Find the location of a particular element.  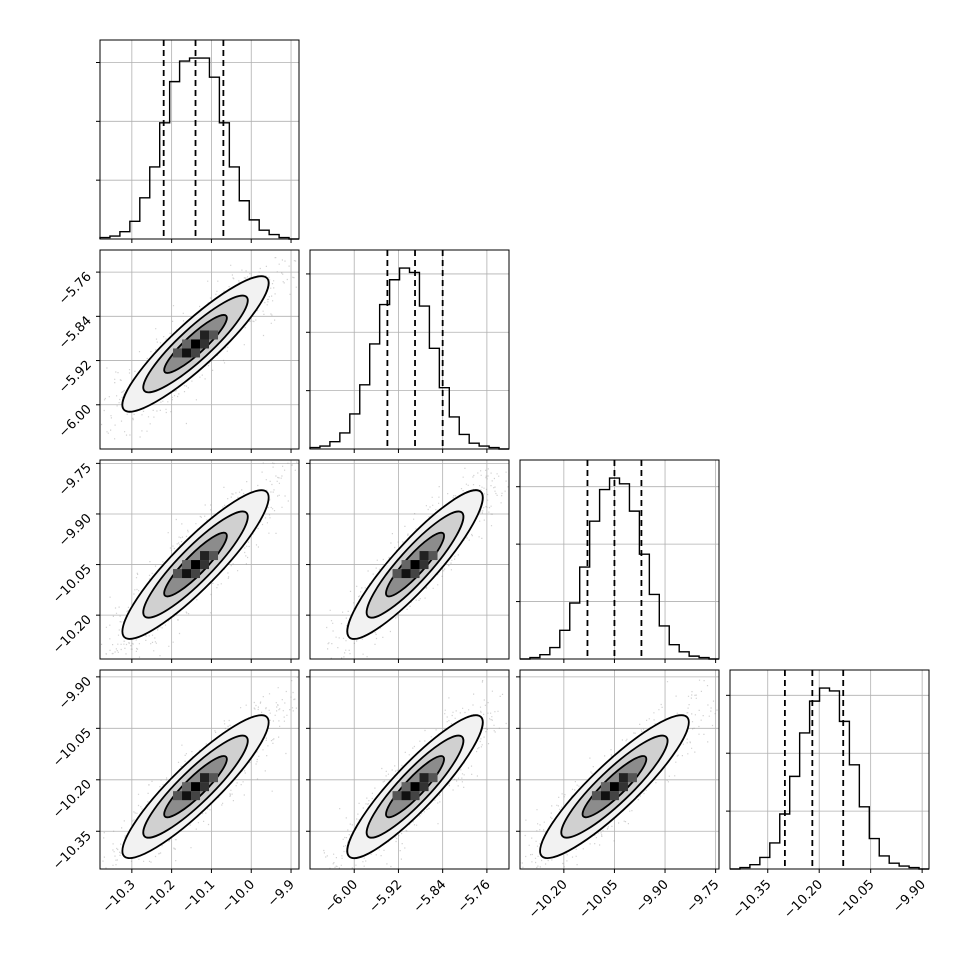

y-tick-label: −9.75 is located at coordinates (75, 480).